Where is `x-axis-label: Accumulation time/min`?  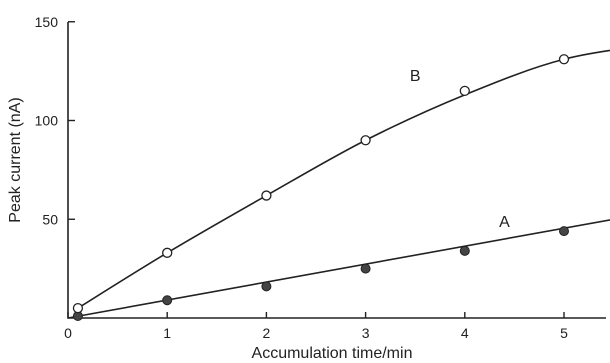 x-axis-label: Accumulation time/min is located at coordinates (332, 353).